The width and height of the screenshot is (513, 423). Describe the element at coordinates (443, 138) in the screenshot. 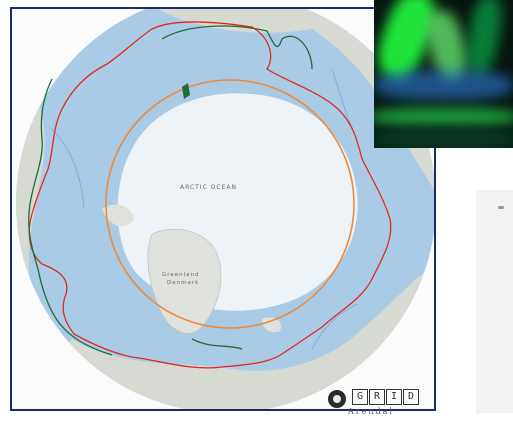

I see `aurora-ground` at that location.